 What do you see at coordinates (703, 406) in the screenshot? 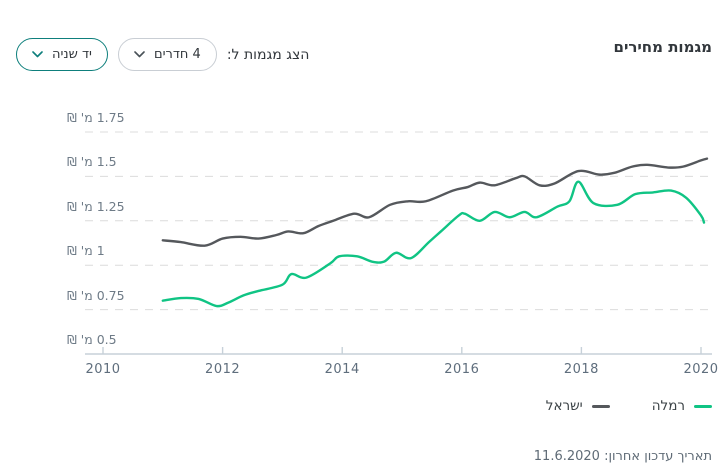
I see `line-swatch-ramla` at bounding box center [703, 406].